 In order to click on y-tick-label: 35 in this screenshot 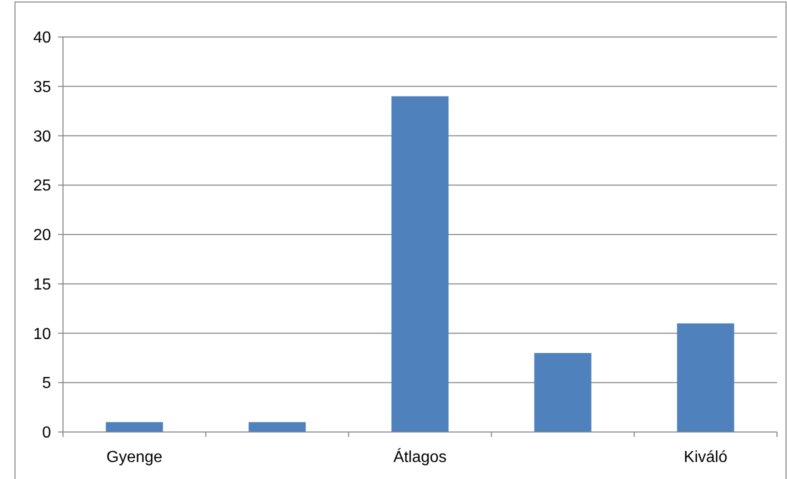, I will do `click(42, 87)`.